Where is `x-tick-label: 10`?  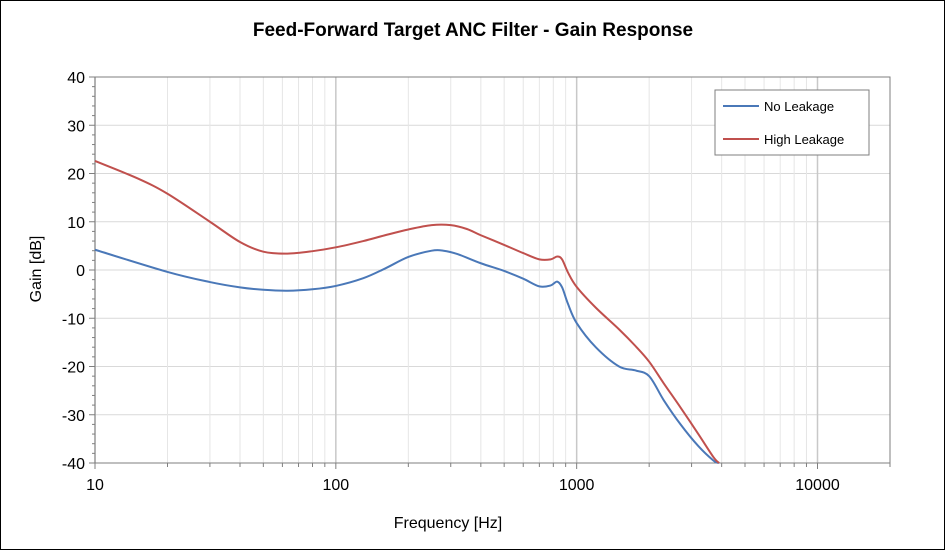 x-tick-label: 10 is located at coordinates (95, 485).